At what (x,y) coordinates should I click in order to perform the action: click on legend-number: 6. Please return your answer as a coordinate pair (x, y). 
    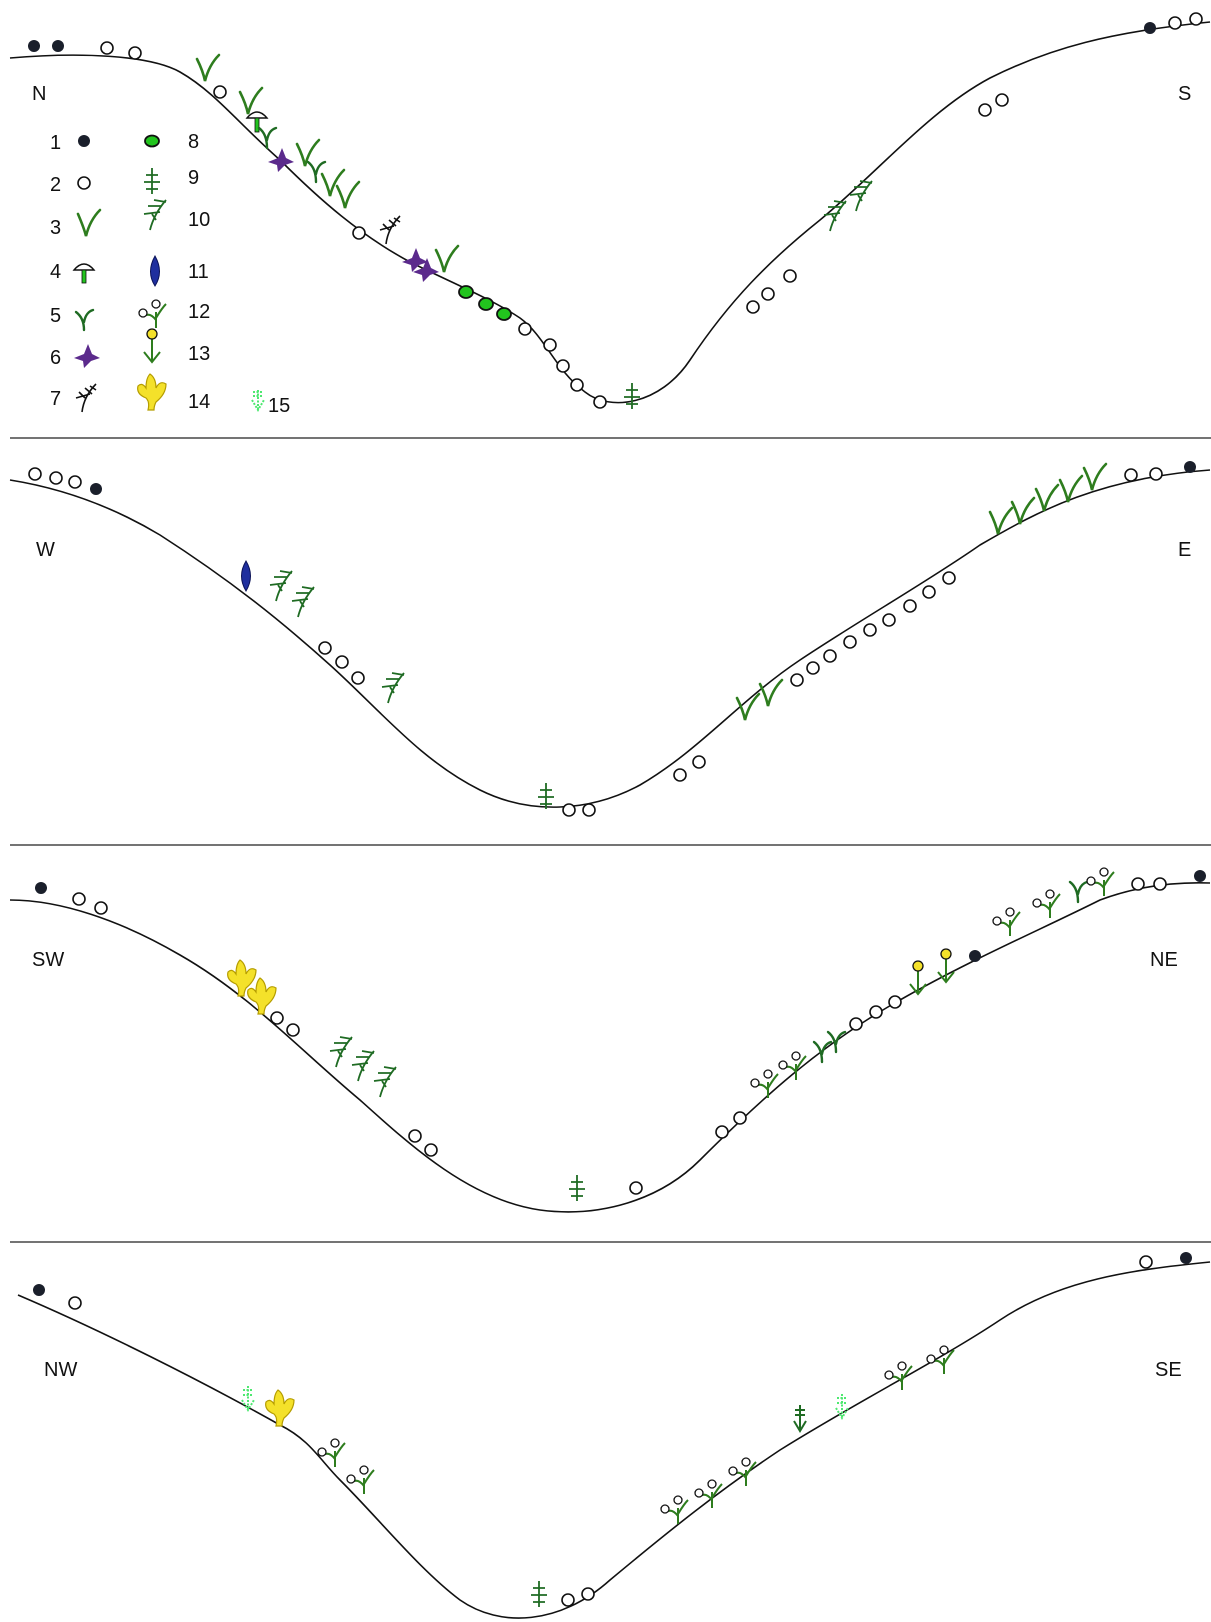
    Looking at the image, I should click on (55, 358).